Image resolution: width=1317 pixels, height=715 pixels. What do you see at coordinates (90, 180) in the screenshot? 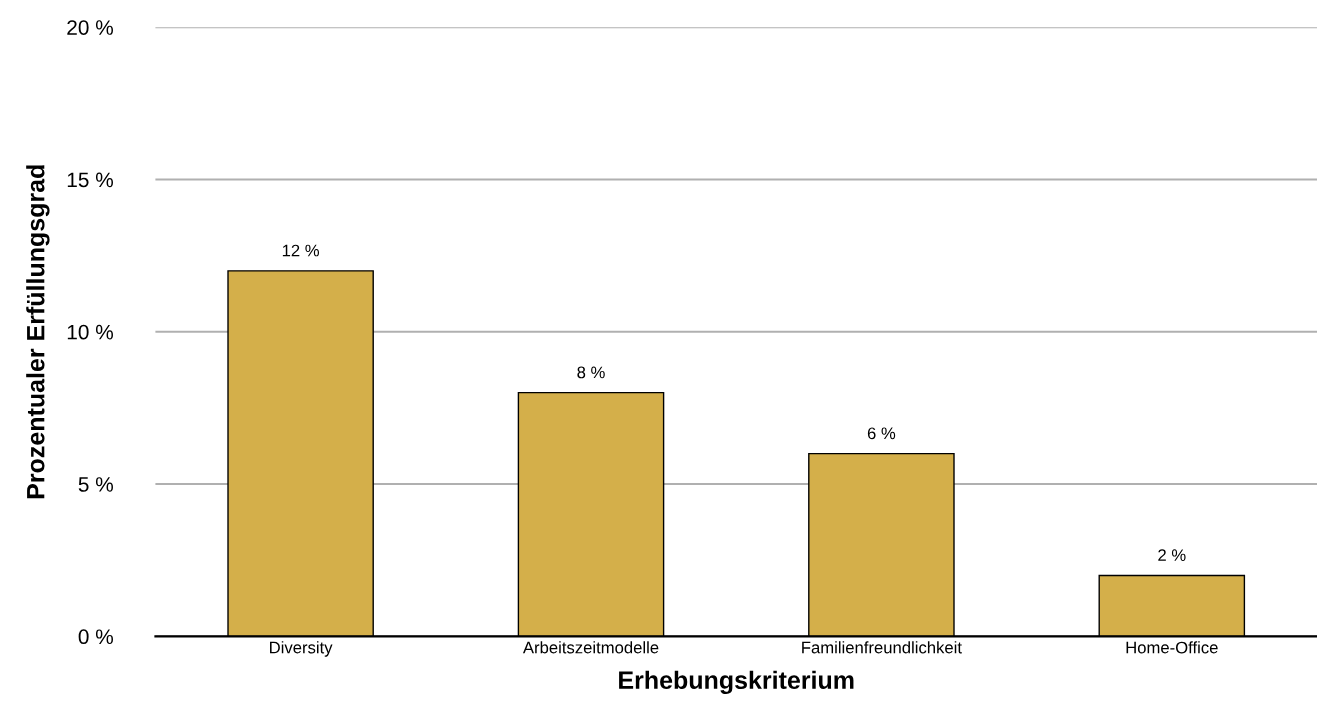
I see `y-tick-label: 15 %` at bounding box center [90, 180].